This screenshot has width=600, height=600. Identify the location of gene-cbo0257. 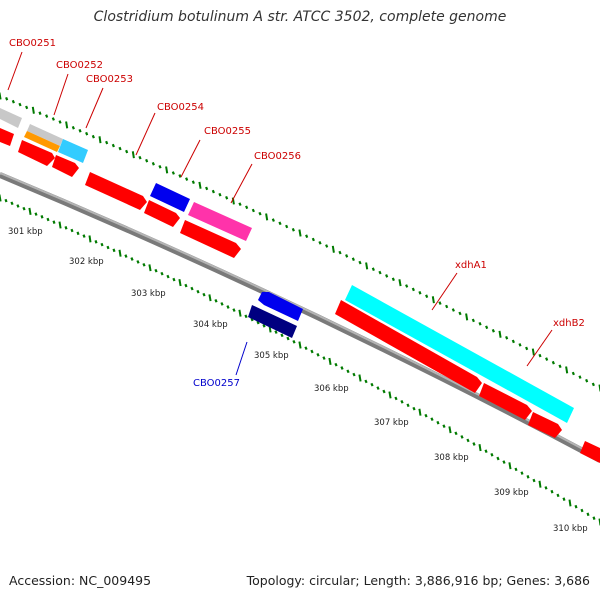
(272, 321).